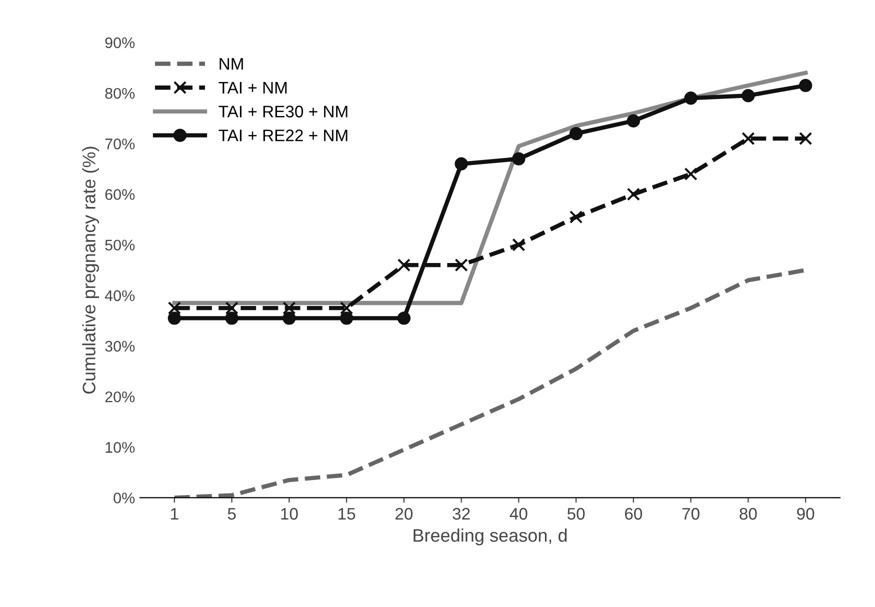 This screenshot has width=875, height=607. What do you see at coordinates (120, 447) in the screenshot?
I see `y-tick-label: 10%` at bounding box center [120, 447].